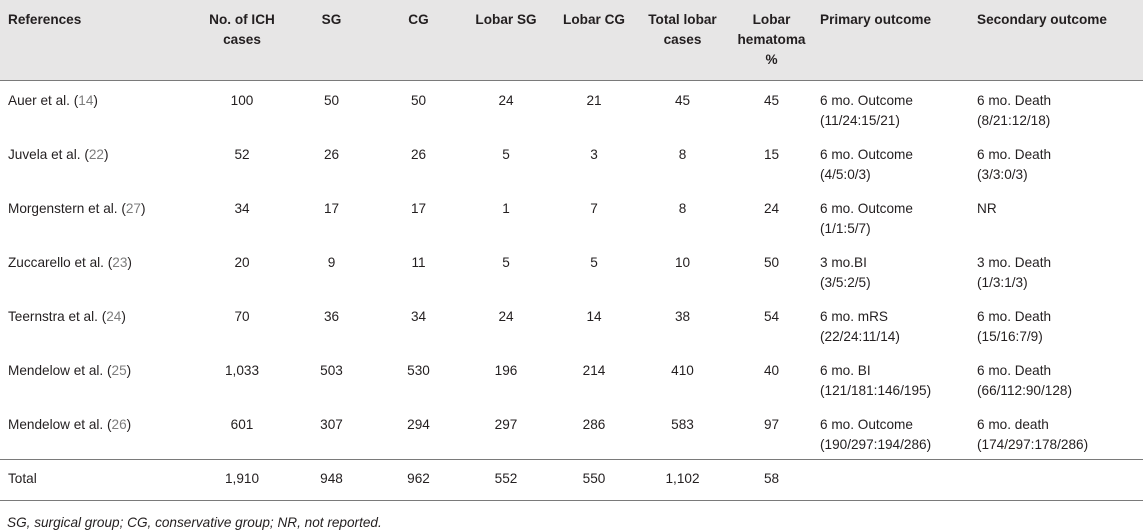 The height and width of the screenshot is (530, 1146). What do you see at coordinates (894, 324) in the screenshot?
I see `primary-outcome-cell: 6 mo. mRS (22/24:11/14)` at bounding box center [894, 324].